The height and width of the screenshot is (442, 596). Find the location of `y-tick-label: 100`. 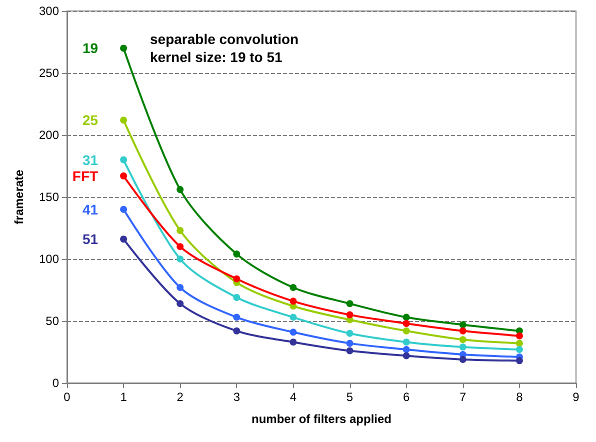

y-tick-label: 100 is located at coordinates (49, 259).